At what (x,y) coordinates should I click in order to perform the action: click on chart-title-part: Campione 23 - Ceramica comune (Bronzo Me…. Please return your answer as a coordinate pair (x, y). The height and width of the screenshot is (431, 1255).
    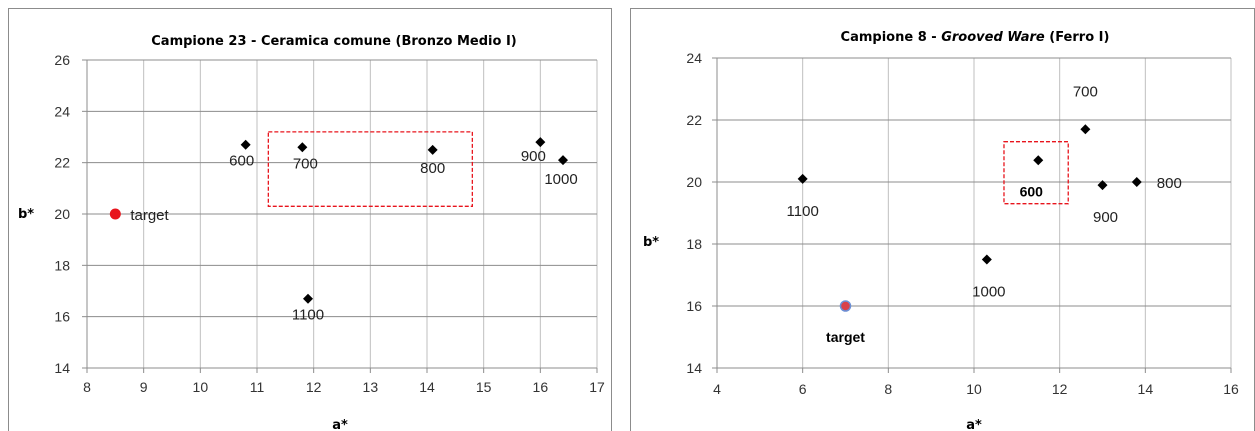
    Looking at the image, I should click on (334, 41).